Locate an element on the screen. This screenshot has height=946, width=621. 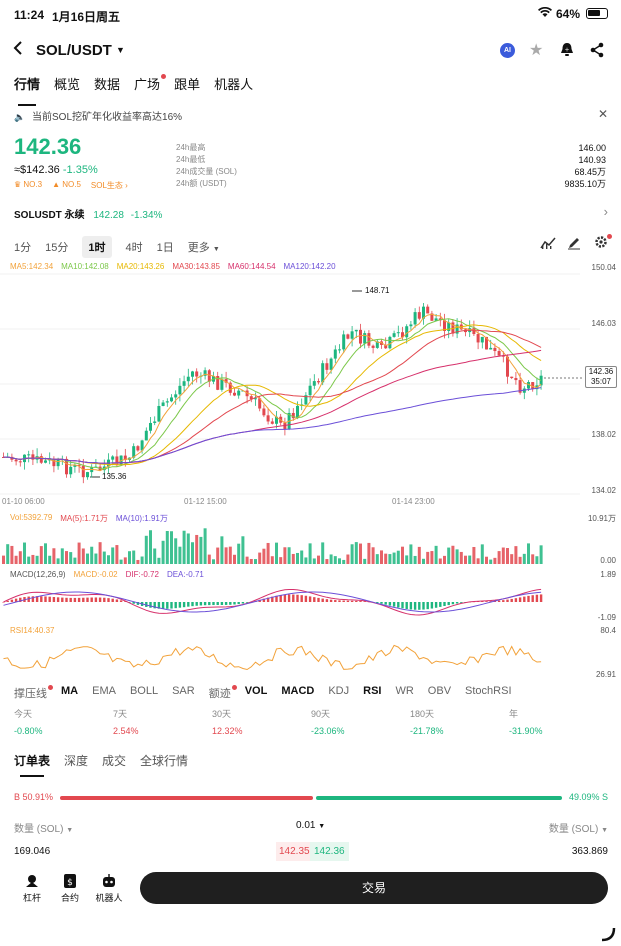
tab-stochrsi: StochRSI is located at coordinates (488, 691).